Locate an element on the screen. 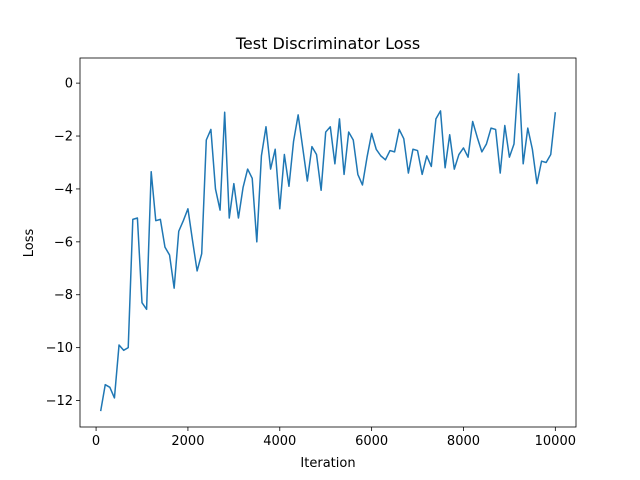  x-tick-label: 6000 is located at coordinates (371, 441).